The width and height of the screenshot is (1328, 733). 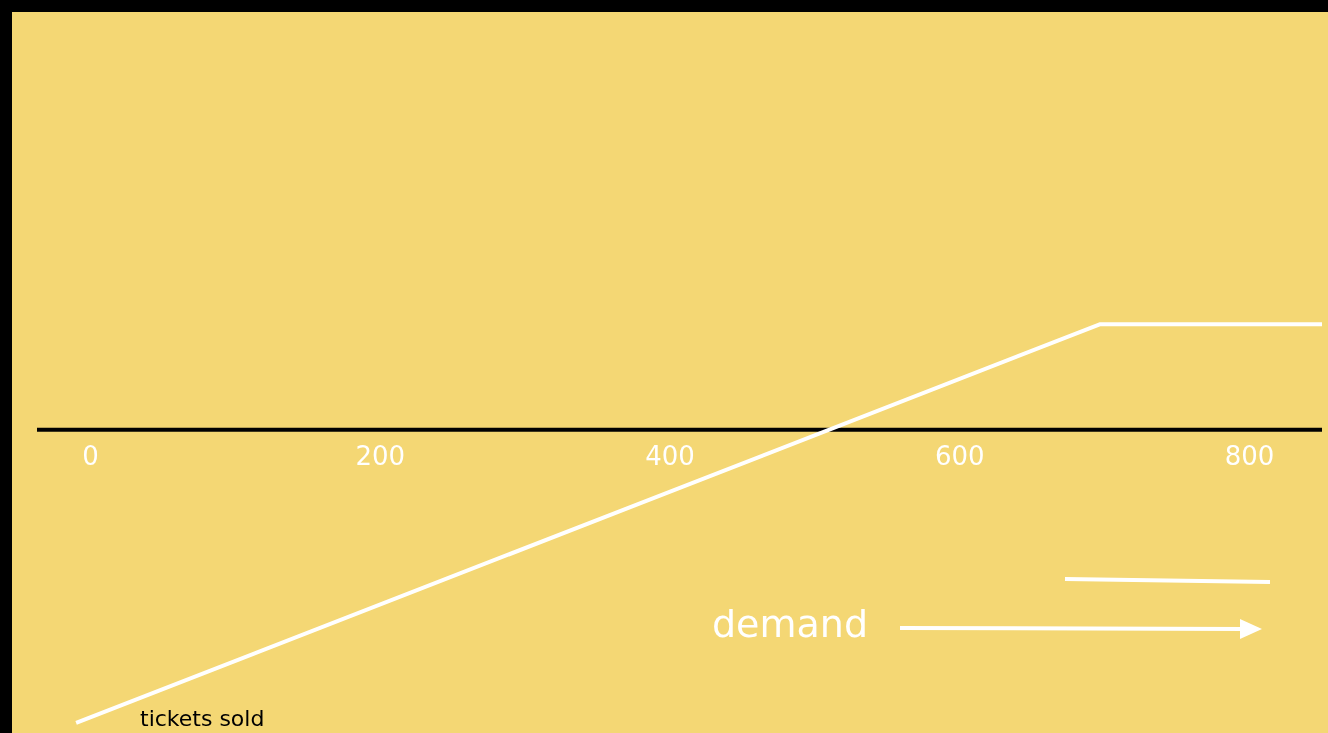 What do you see at coordinates (202, 718) in the screenshot?
I see `x-axis-title: tickets sold` at bounding box center [202, 718].